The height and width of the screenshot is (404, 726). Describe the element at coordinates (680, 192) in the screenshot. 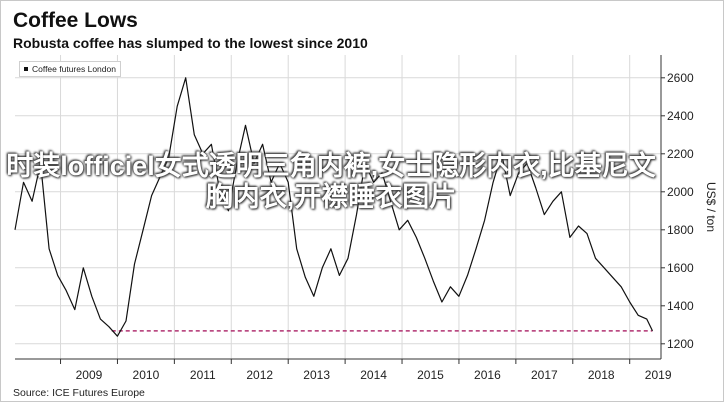

I see `y-tick-label: 2000` at that location.